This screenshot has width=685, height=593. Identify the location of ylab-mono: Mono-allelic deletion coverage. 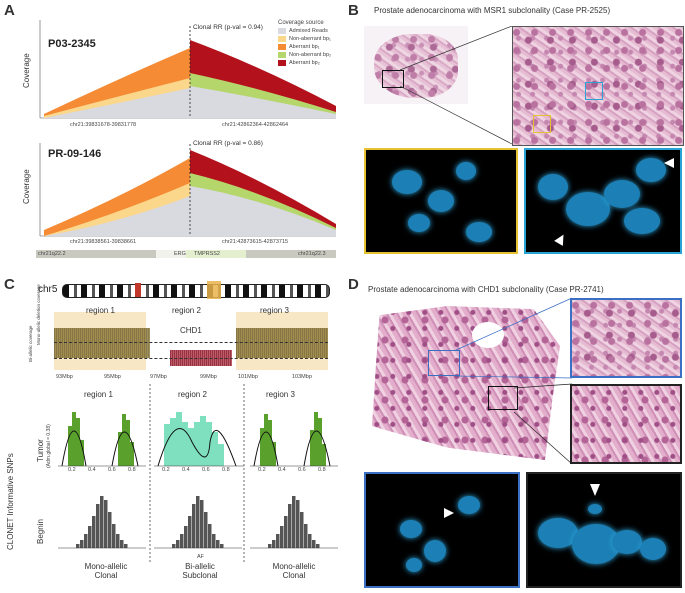
(38, 314).